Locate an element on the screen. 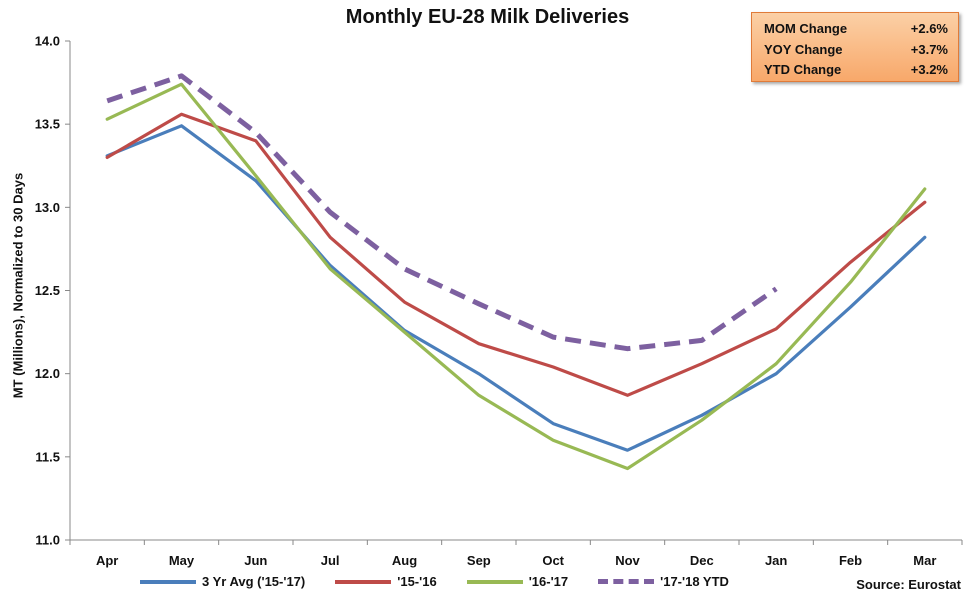 The width and height of the screenshot is (975, 600). info-row-yoy: YOY Change +3.7% is located at coordinates (856, 50).